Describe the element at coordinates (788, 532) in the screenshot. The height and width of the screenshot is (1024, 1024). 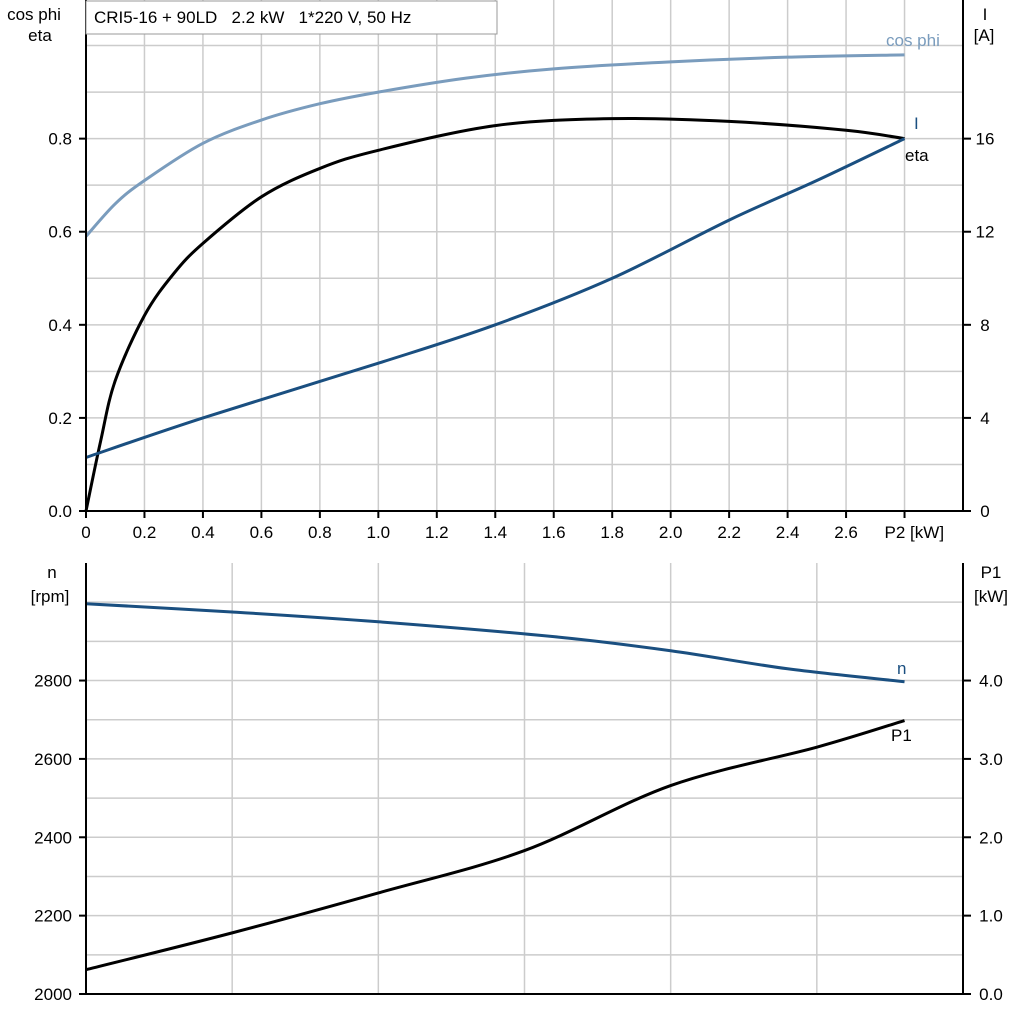
I see `x-tick-label: 2.4` at that location.